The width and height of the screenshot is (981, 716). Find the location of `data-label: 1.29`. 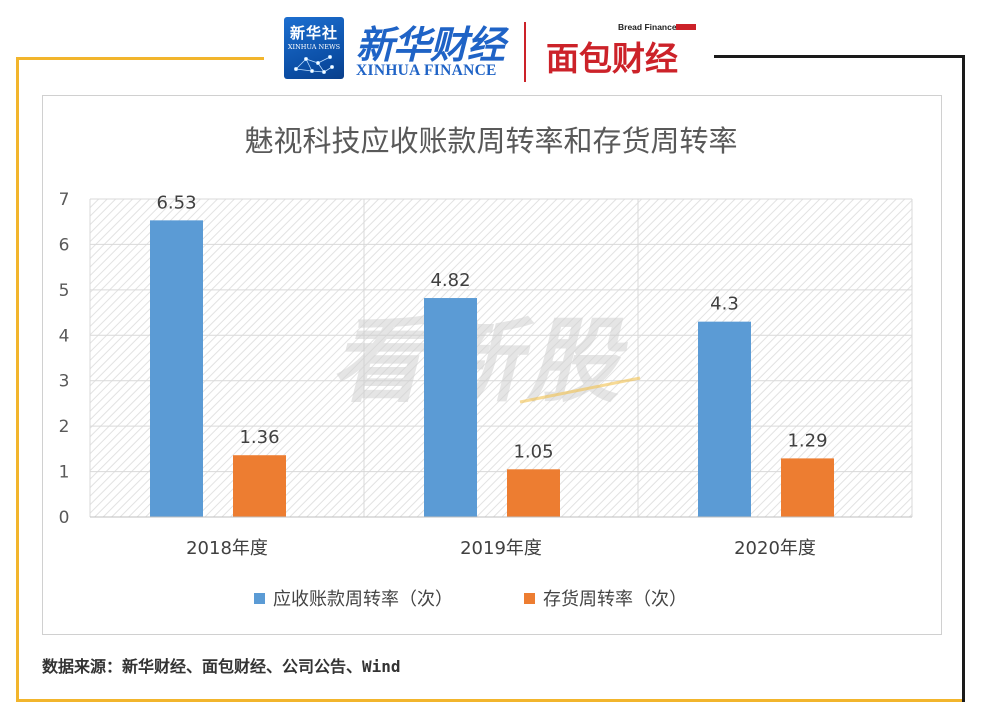

data-label: 1.29 is located at coordinates (807, 440).